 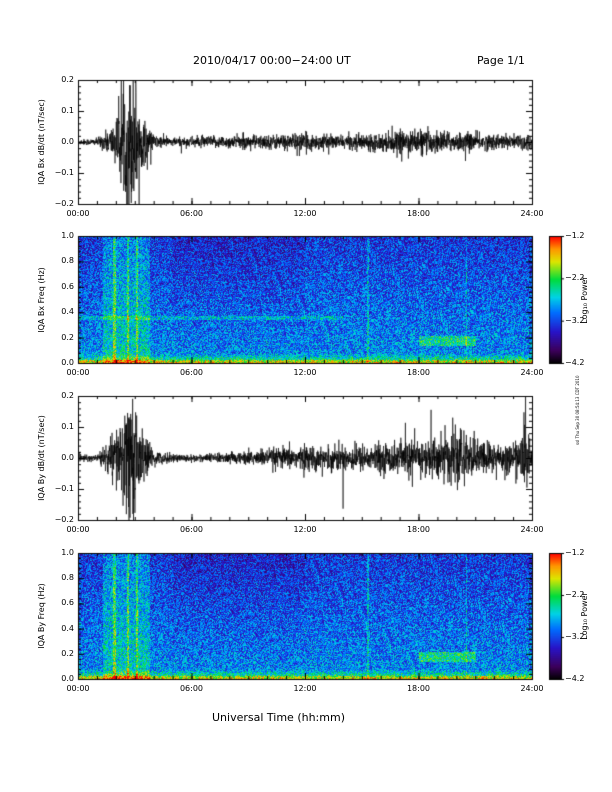 What do you see at coordinates (41, 142) in the screenshot?
I see `y-axis-label: IQA Bx dB/dt (nT/sec)` at bounding box center [41, 142].